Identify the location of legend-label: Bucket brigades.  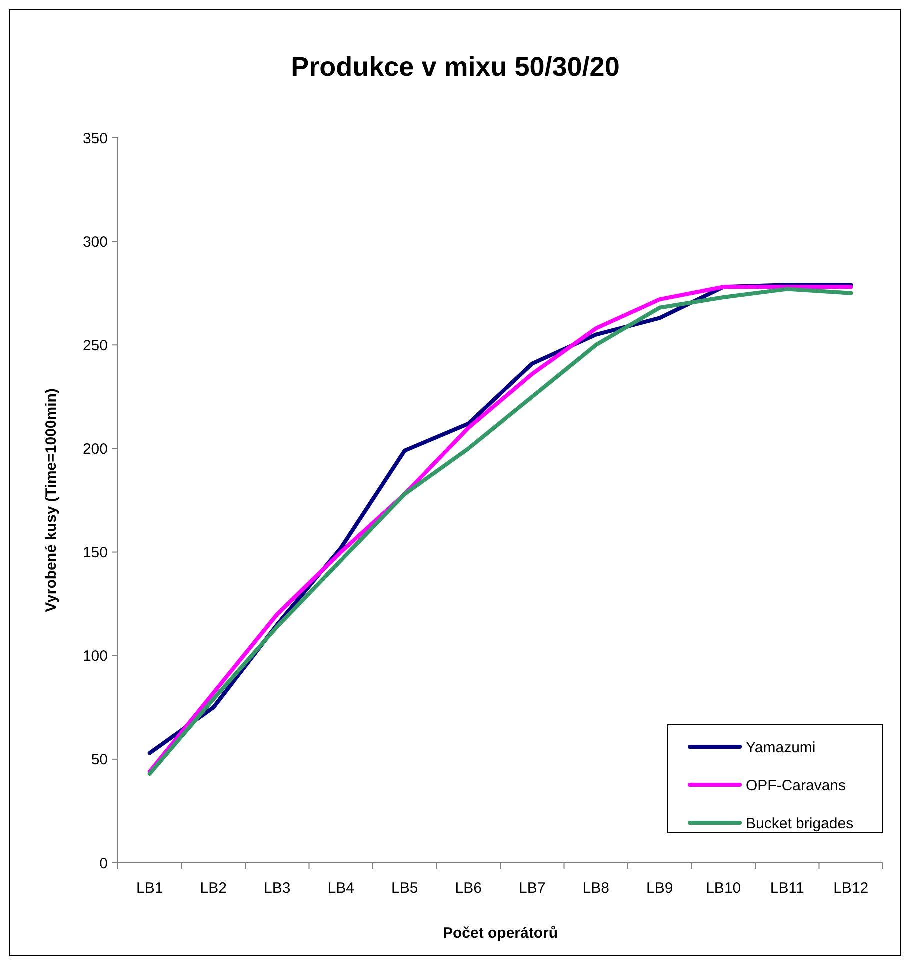
(800, 823).